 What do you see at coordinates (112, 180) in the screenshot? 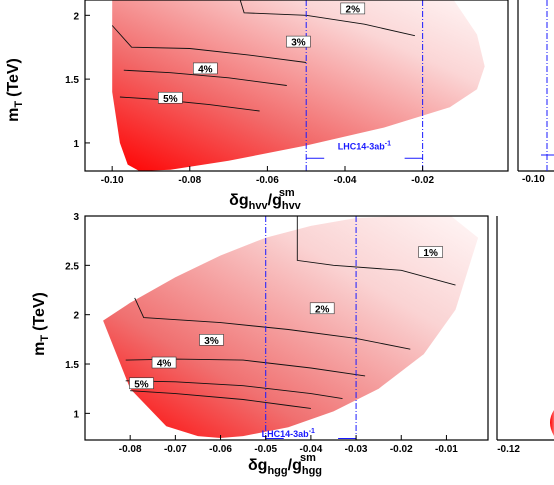
I see `x-tick-label: -0.10` at bounding box center [112, 180].